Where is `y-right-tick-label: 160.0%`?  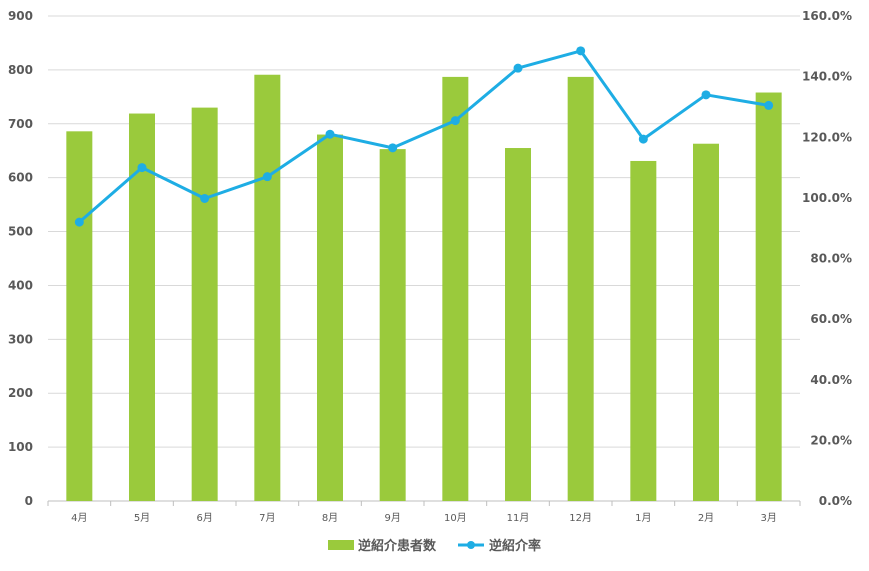
y-right-tick-label: 160.0% is located at coordinates (827, 16).